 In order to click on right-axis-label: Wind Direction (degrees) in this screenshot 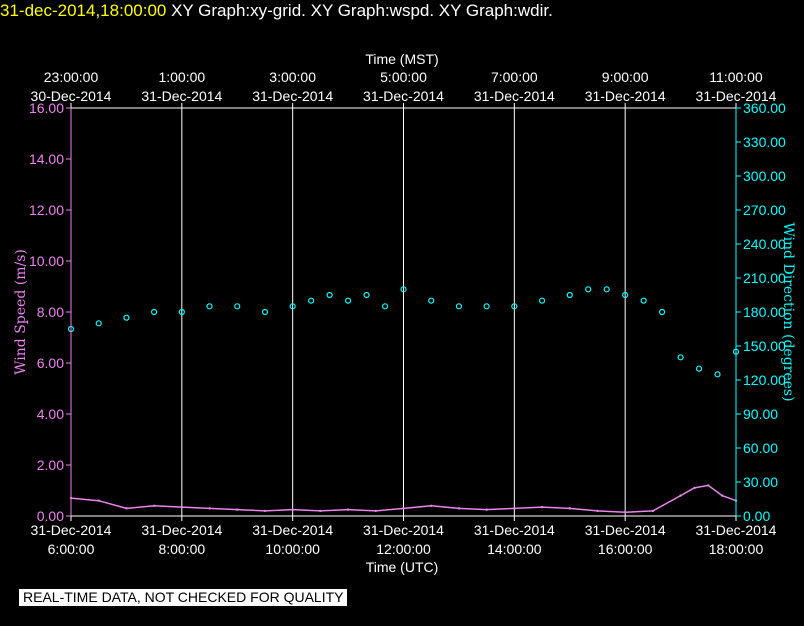, I will do `click(788, 311)`.